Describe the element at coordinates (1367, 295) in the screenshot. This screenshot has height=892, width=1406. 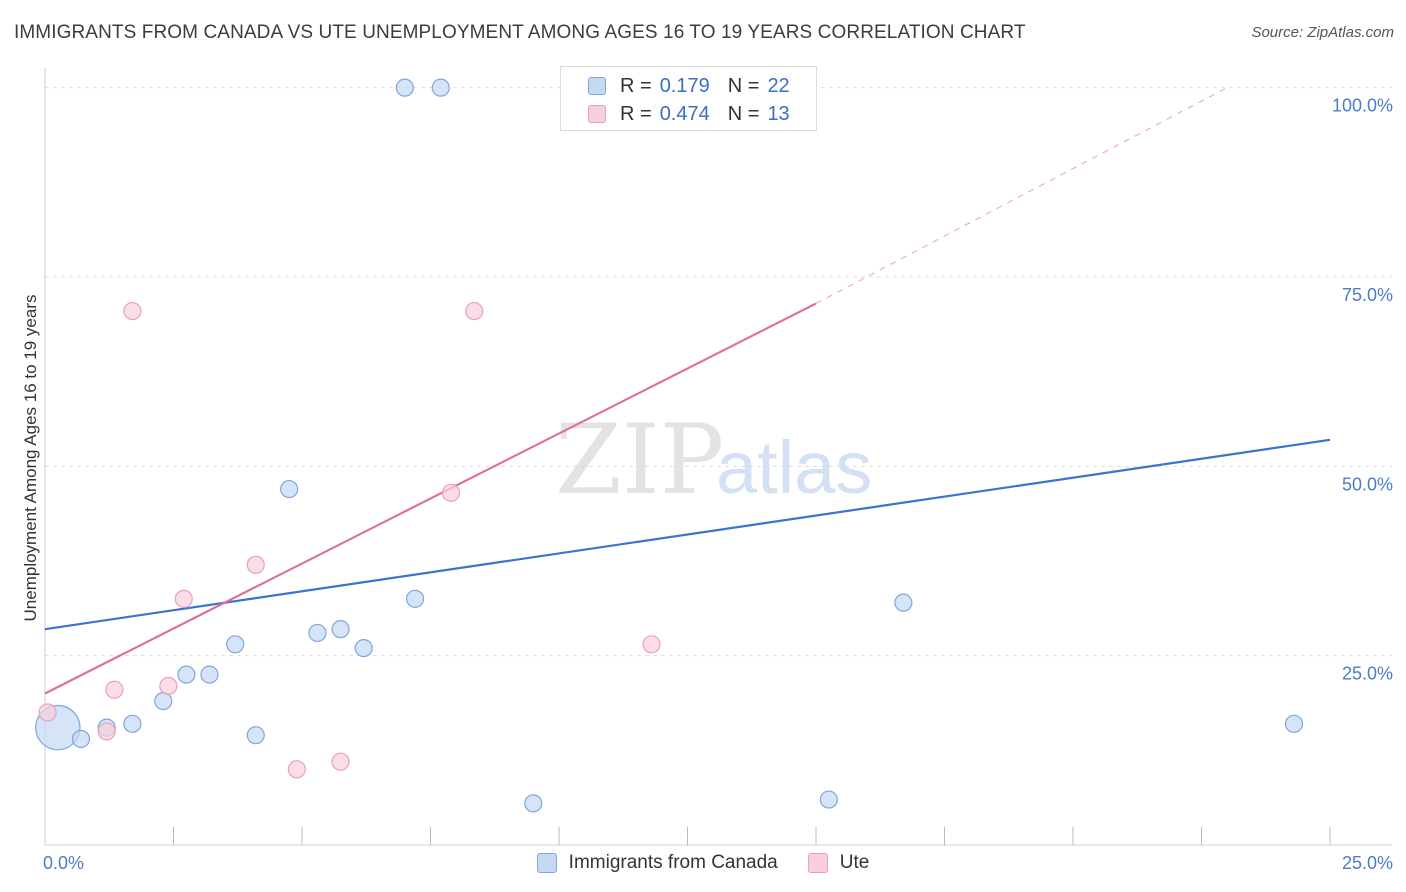
I see `y-tick-label: 75.0%` at that location.